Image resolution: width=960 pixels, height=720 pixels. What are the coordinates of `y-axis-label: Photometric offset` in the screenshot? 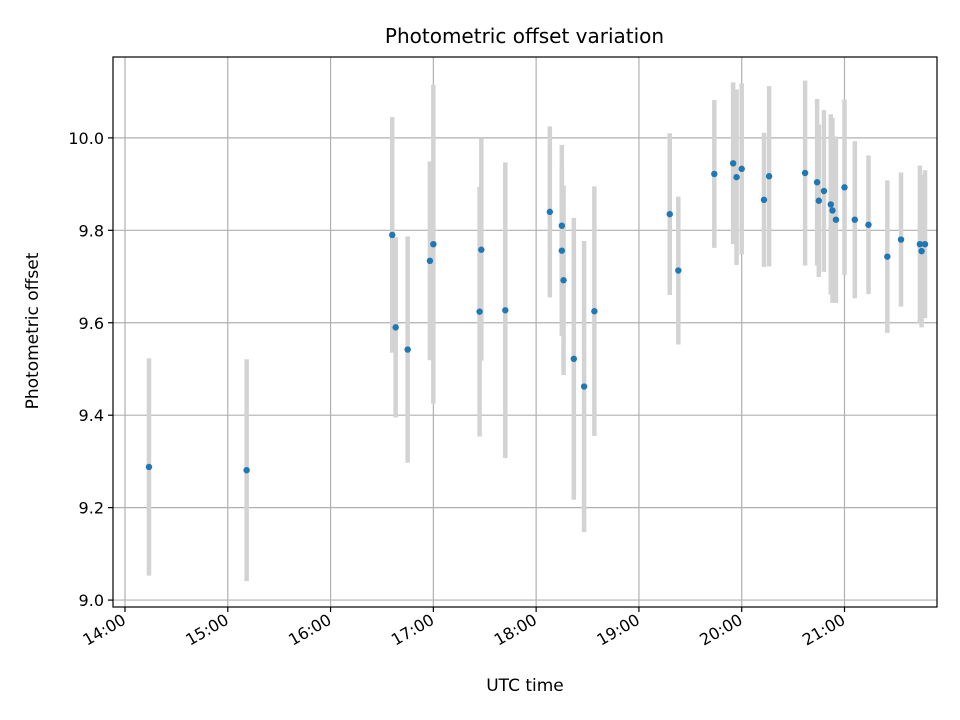 It's located at (33, 330).